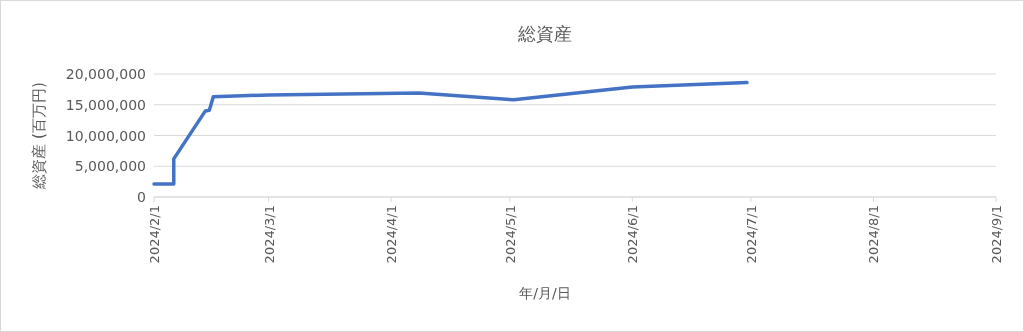 This screenshot has width=1024, height=332. Describe the element at coordinates (510, 234) in the screenshot. I see `x-tick-label: 2024/5/1` at that location.